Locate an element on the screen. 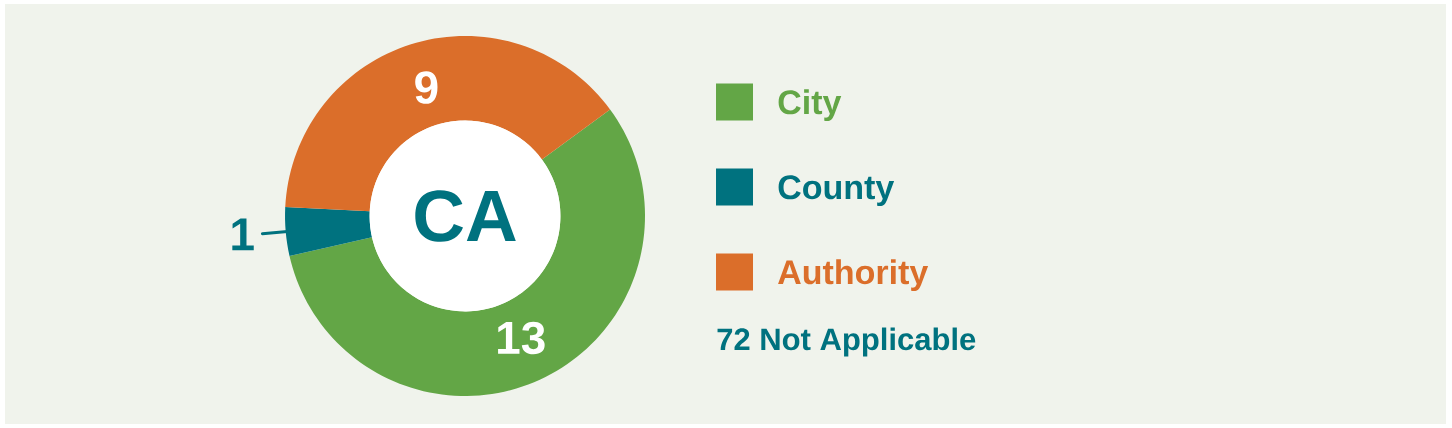  data-label: 1 is located at coordinates (243, 234).